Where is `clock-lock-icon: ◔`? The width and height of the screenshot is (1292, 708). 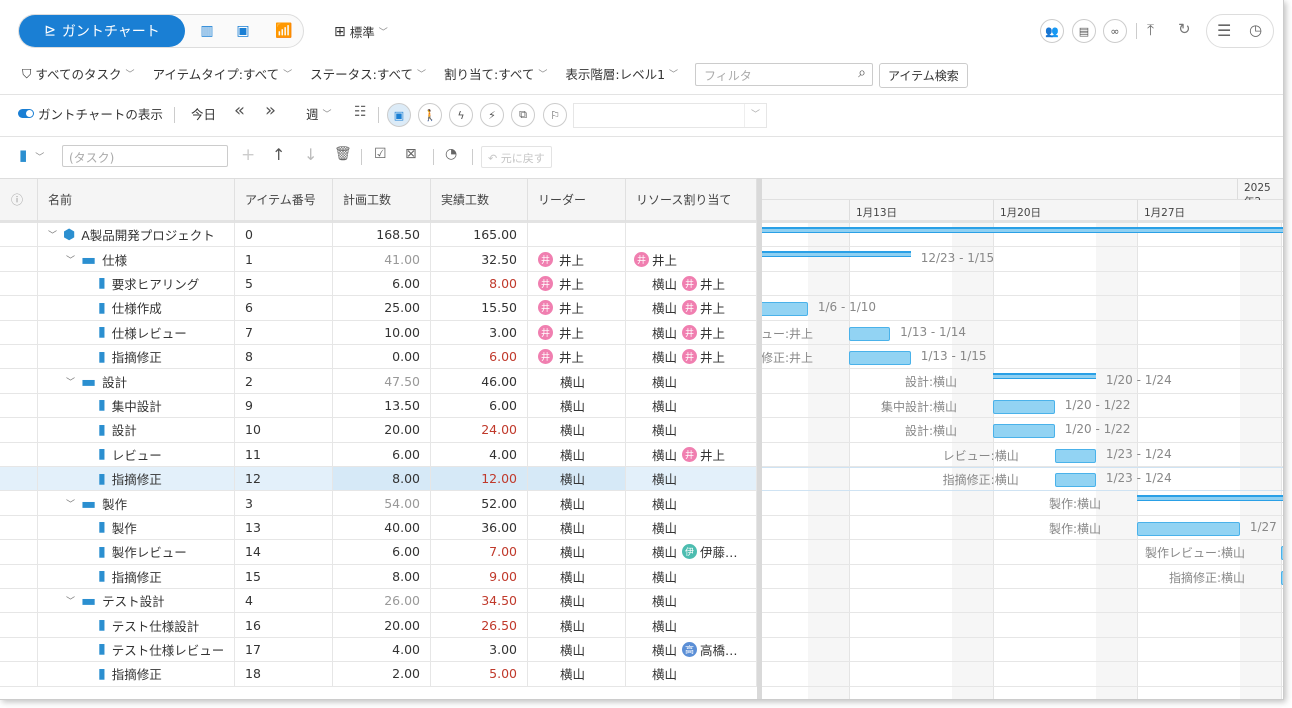 clock-lock-icon: ◔ is located at coordinates (451, 154).